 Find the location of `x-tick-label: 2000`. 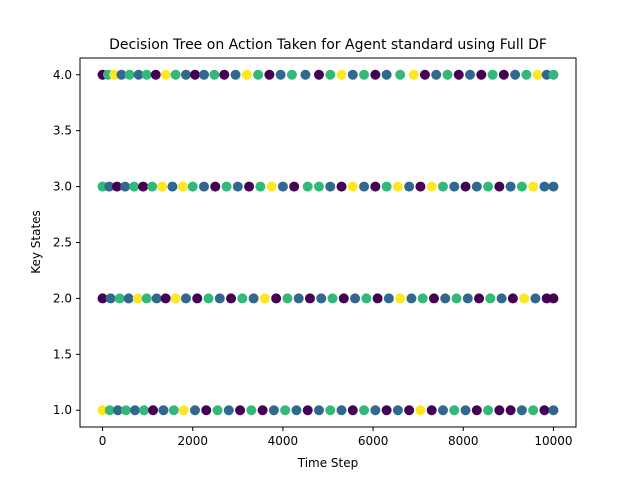

x-tick-label: 2000 is located at coordinates (192, 441).